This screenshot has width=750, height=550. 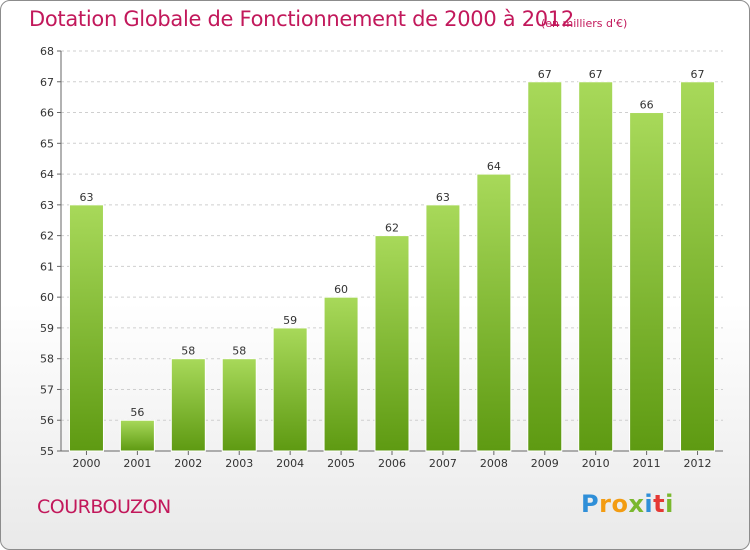 What do you see at coordinates (290, 389) in the screenshot?
I see `bar-2004` at bounding box center [290, 389].